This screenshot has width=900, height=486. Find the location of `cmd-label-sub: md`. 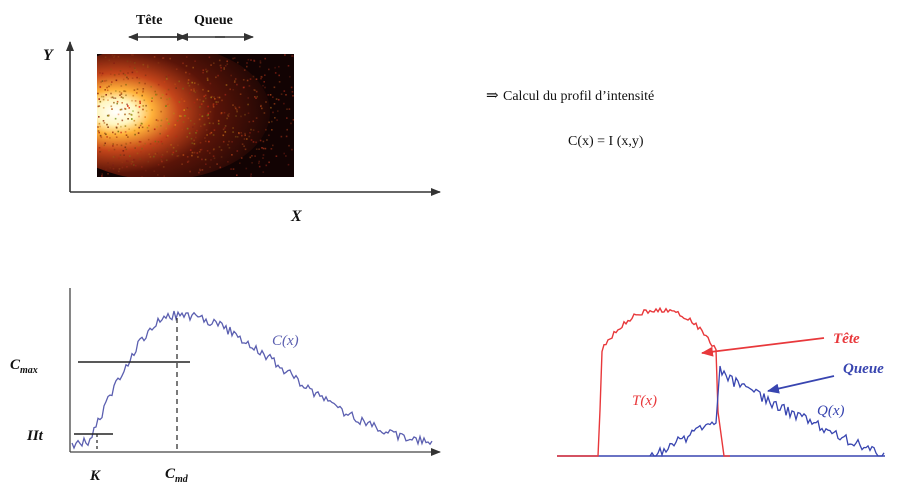

cmd-label-sub: md is located at coordinates (182, 479).